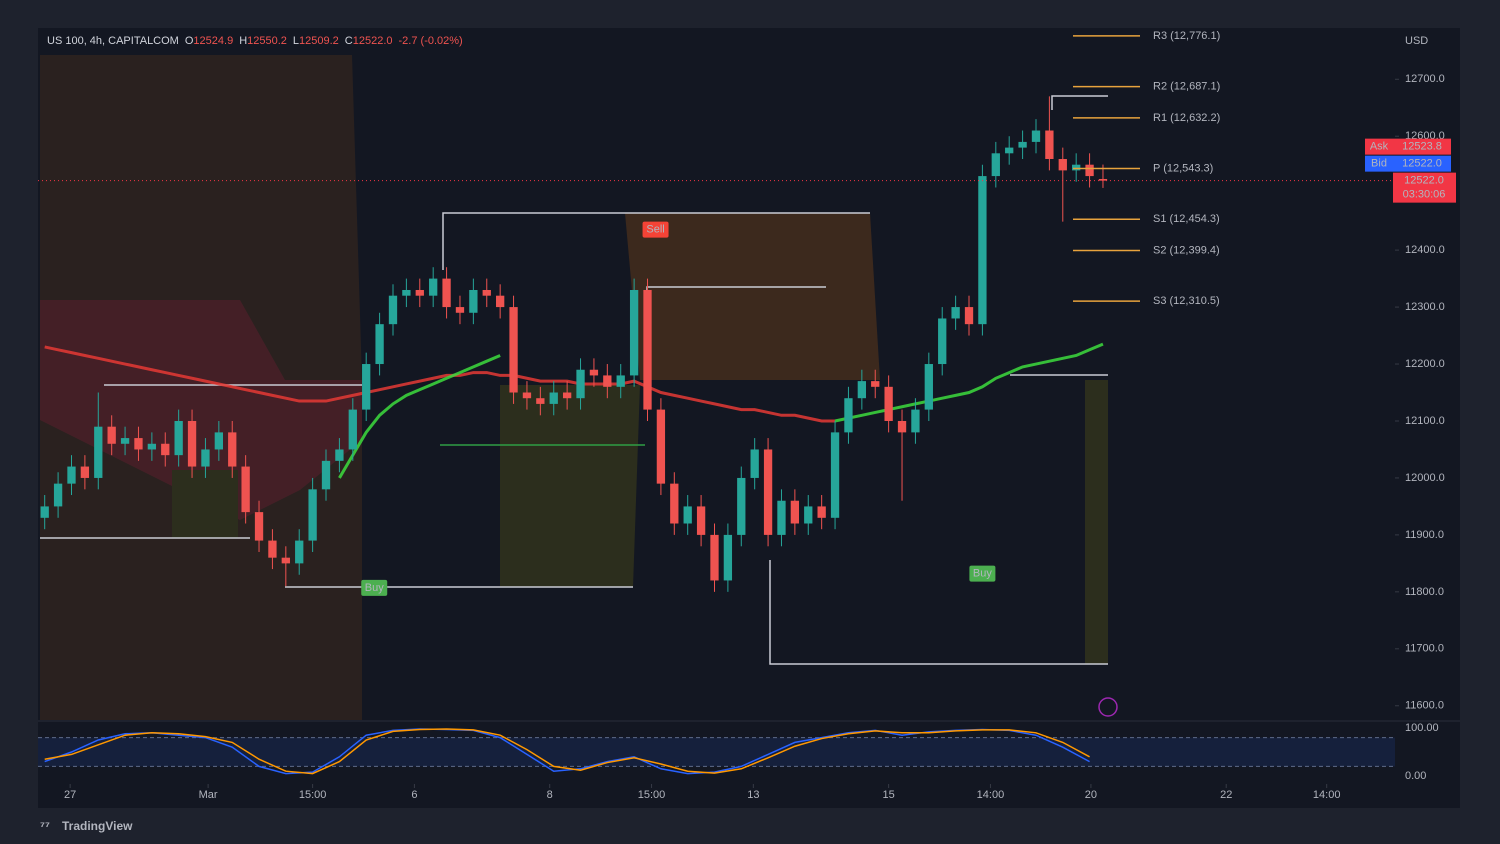 Image resolution: width=1500 pixels, height=844 pixels. I want to click on y-tick-label: 11600.0, so click(1424, 706).